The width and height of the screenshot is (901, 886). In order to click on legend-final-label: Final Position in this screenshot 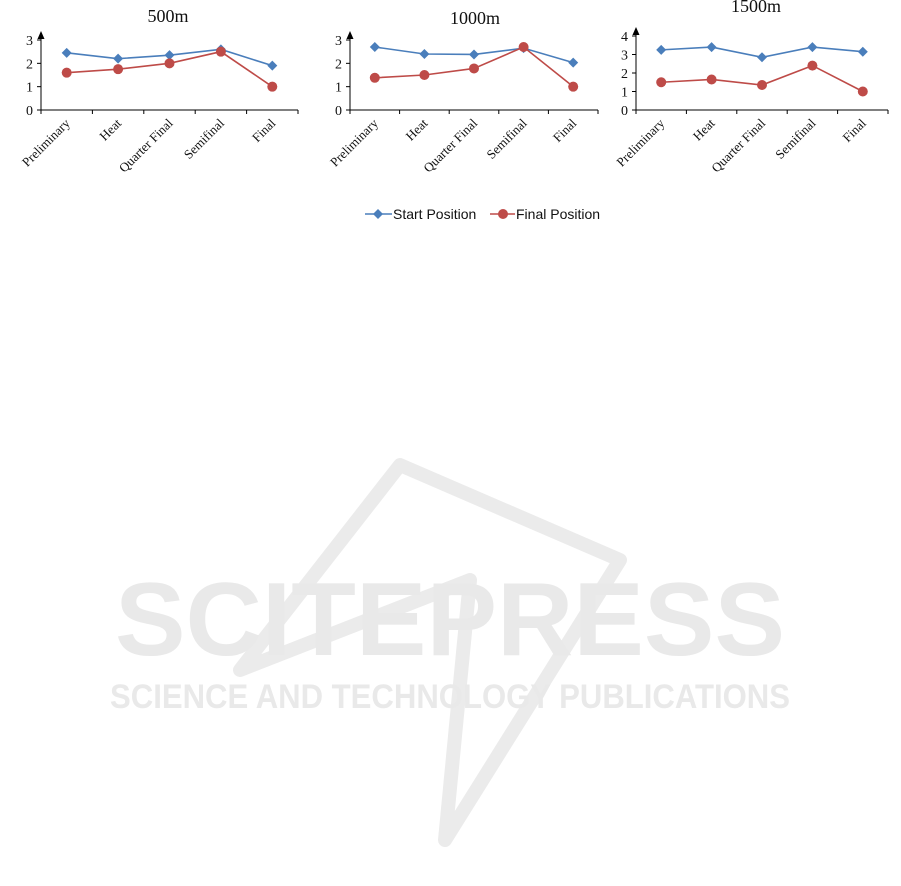, I will do `click(558, 214)`.